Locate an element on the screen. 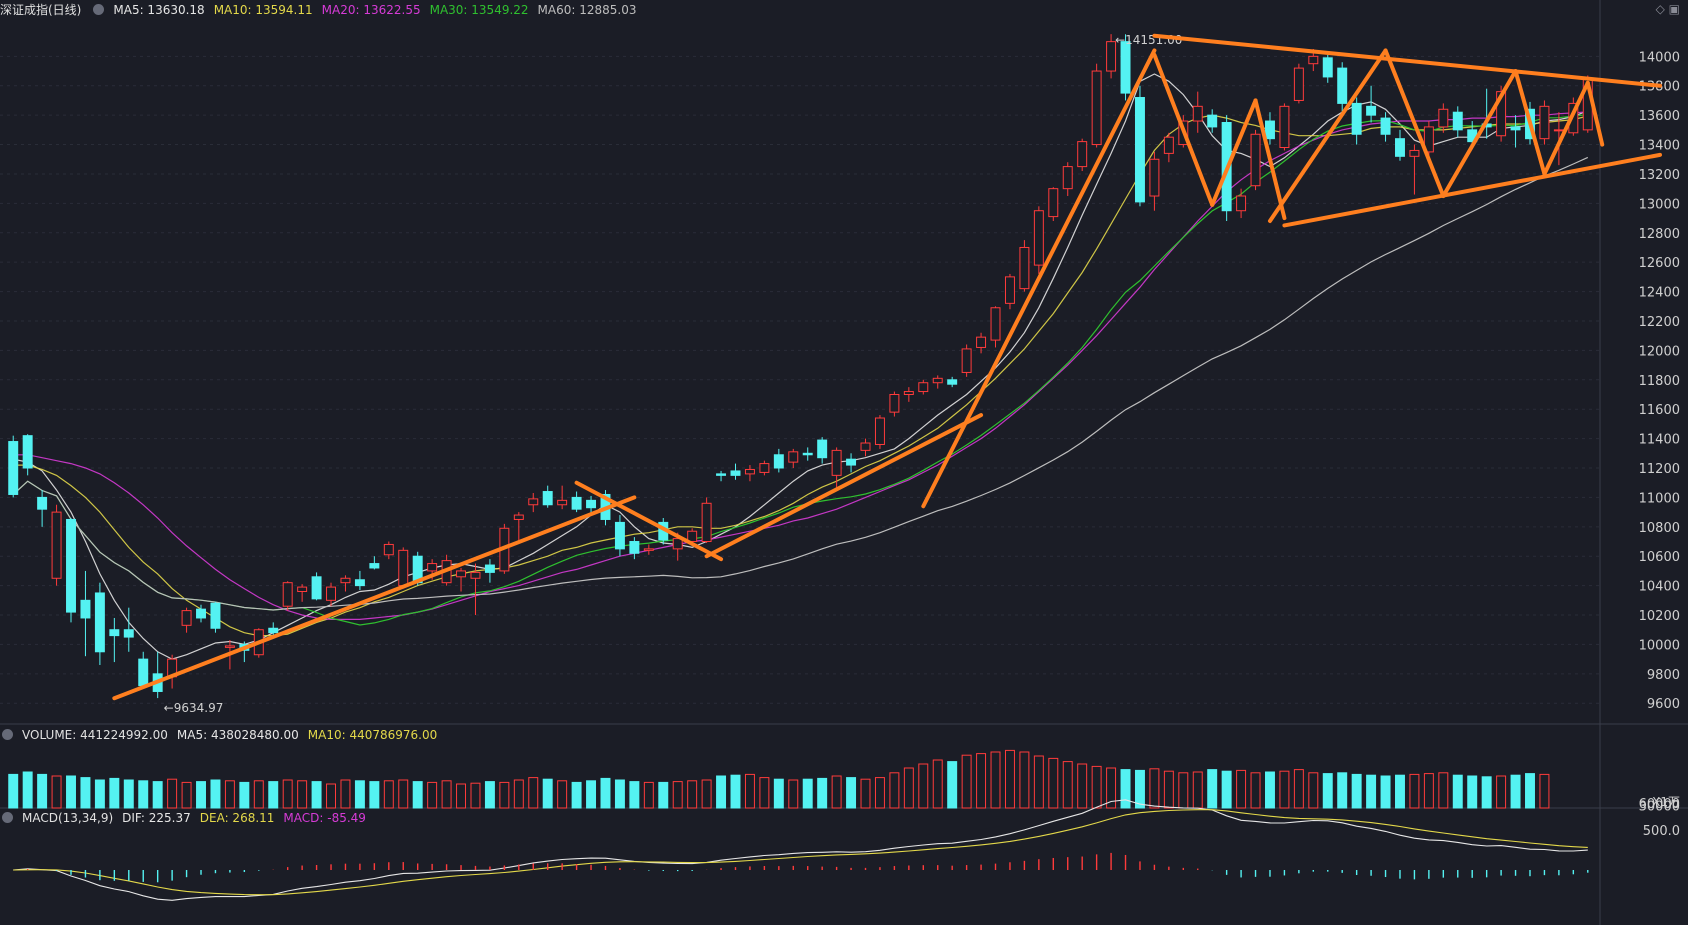 This screenshot has width=1688, height=925. macd-settings-dot-icon is located at coordinates (7, 817).